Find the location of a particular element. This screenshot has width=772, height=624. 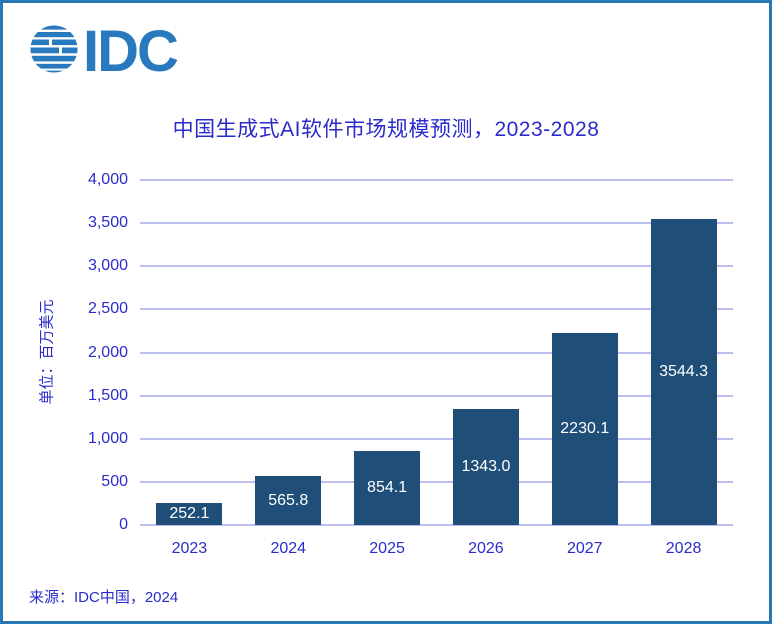

y-tick-label: 3,000 is located at coordinates (107, 266).